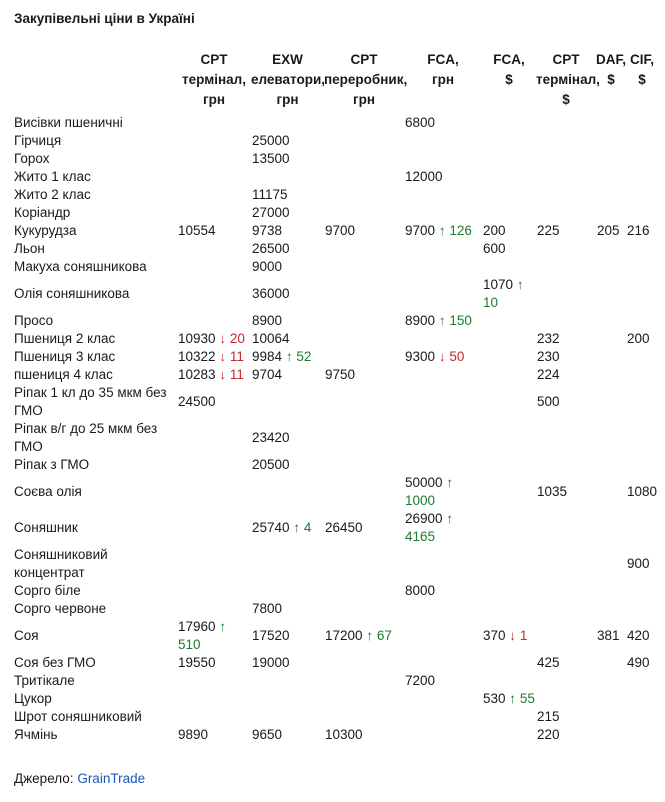 This screenshot has height=802, width=665. I want to click on price-change: ↑ 4165, so click(429, 527).